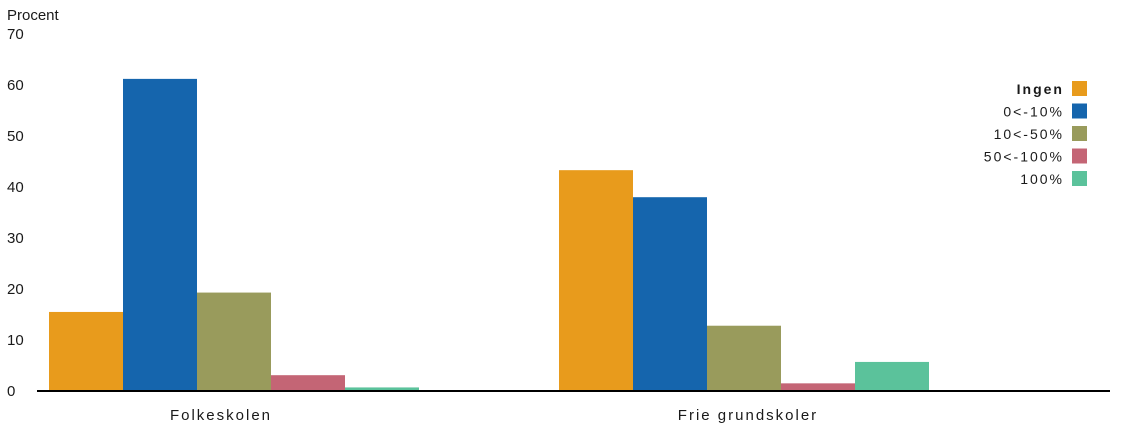 The height and width of the screenshot is (424, 1122). What do you see at coordinates (748, 415) in the screenshot?
I see `x-tick-label: Frie grundskoler` at bounding box center [748, 415].